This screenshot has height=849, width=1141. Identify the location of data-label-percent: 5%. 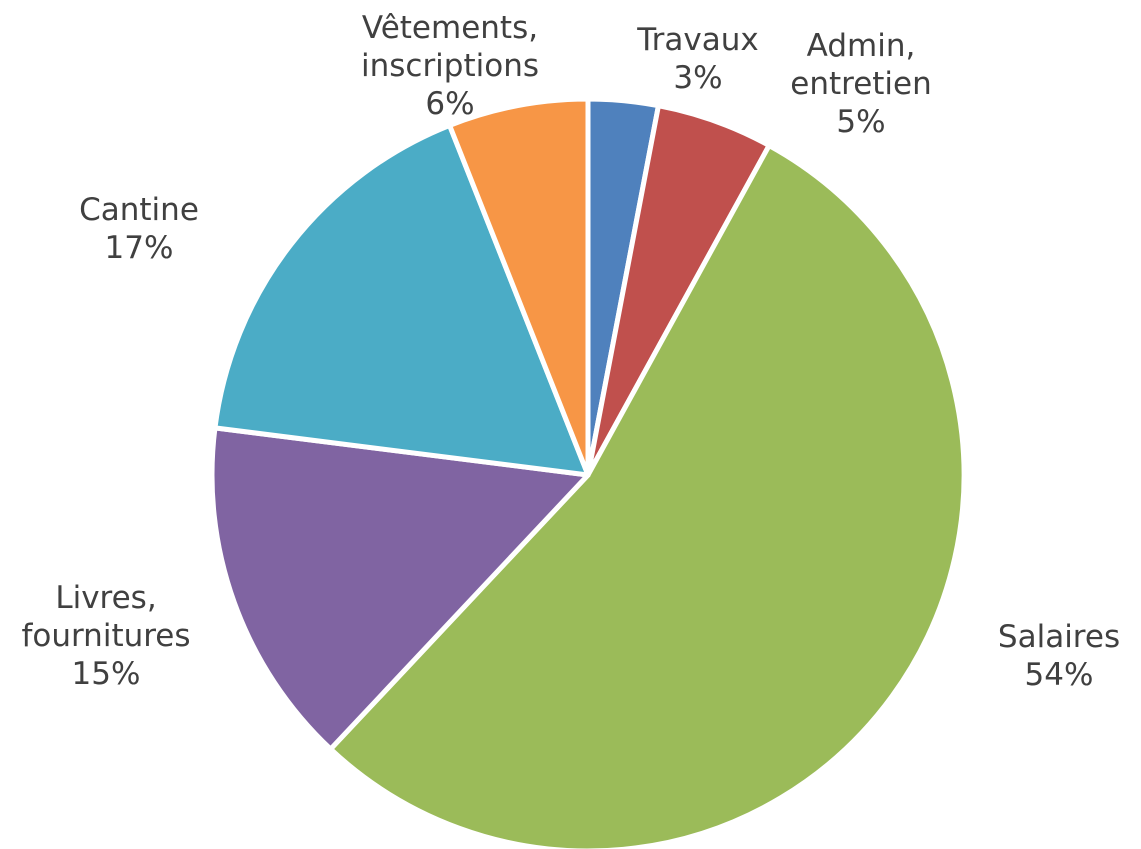
(860, 122).